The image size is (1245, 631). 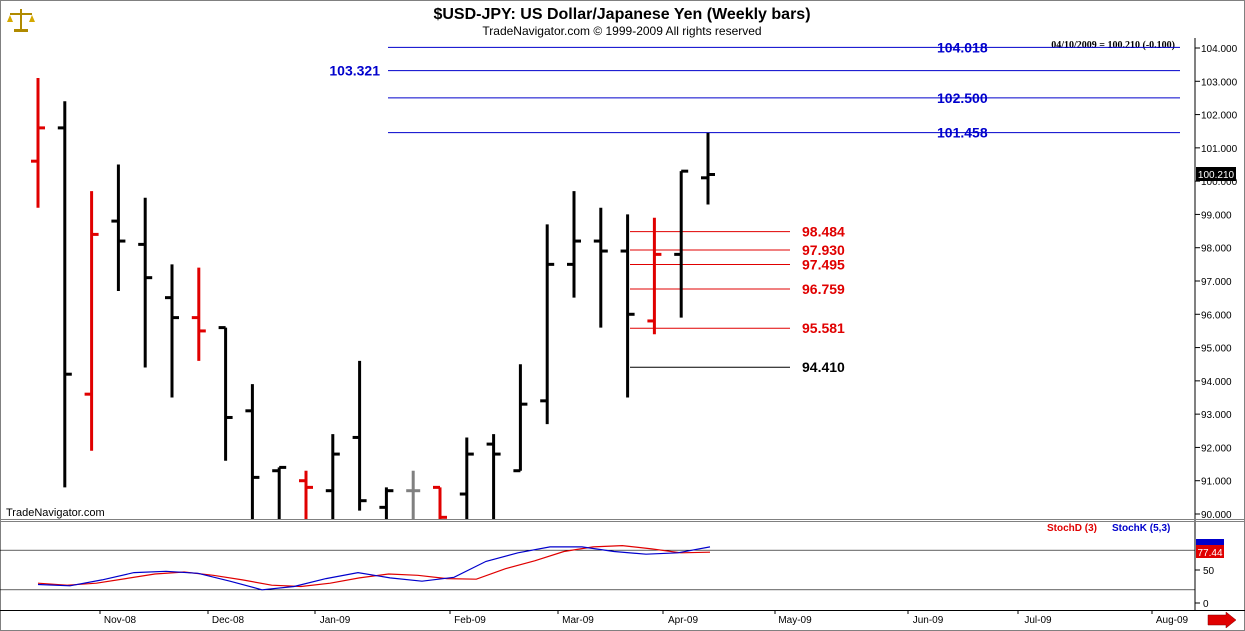 I want to click on legend-stochd: StochD (3), so click(x=1072, y=528).